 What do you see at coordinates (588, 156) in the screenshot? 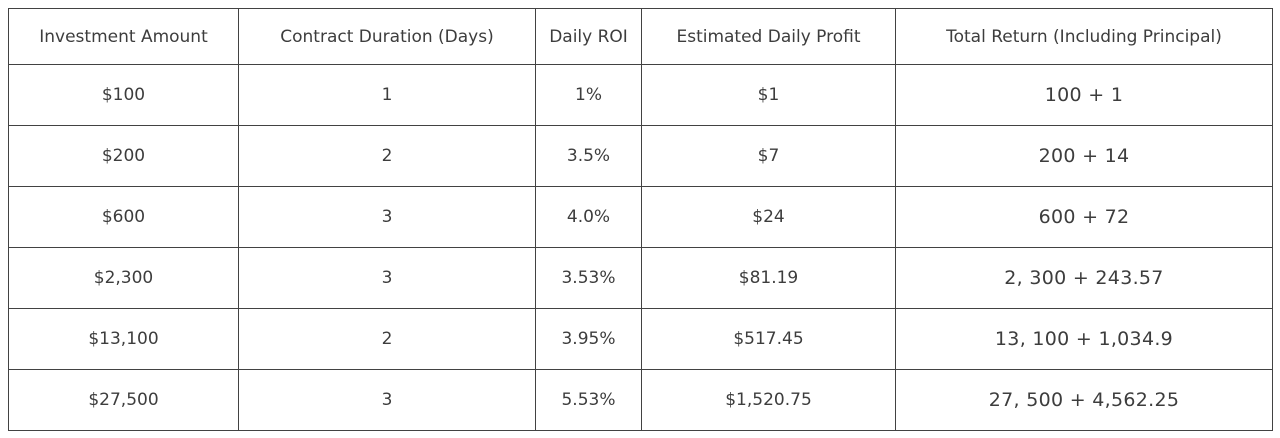
I see `cell-daily-roi: 3.5%` at bounding box center [588, 156].